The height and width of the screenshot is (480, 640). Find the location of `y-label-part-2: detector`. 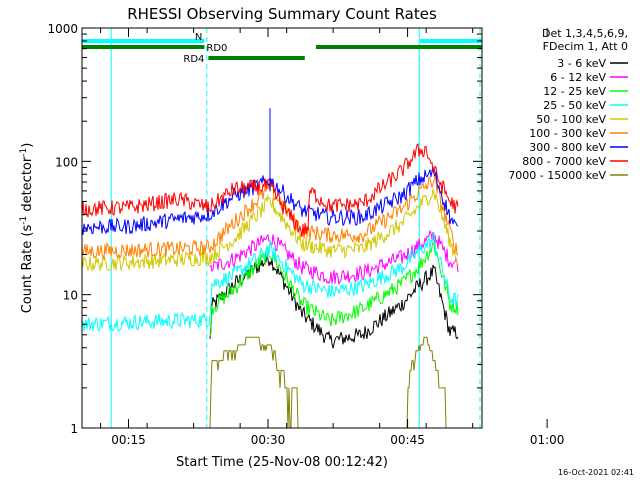

y-label-part-2: detector is located at coordinates (27, 186).